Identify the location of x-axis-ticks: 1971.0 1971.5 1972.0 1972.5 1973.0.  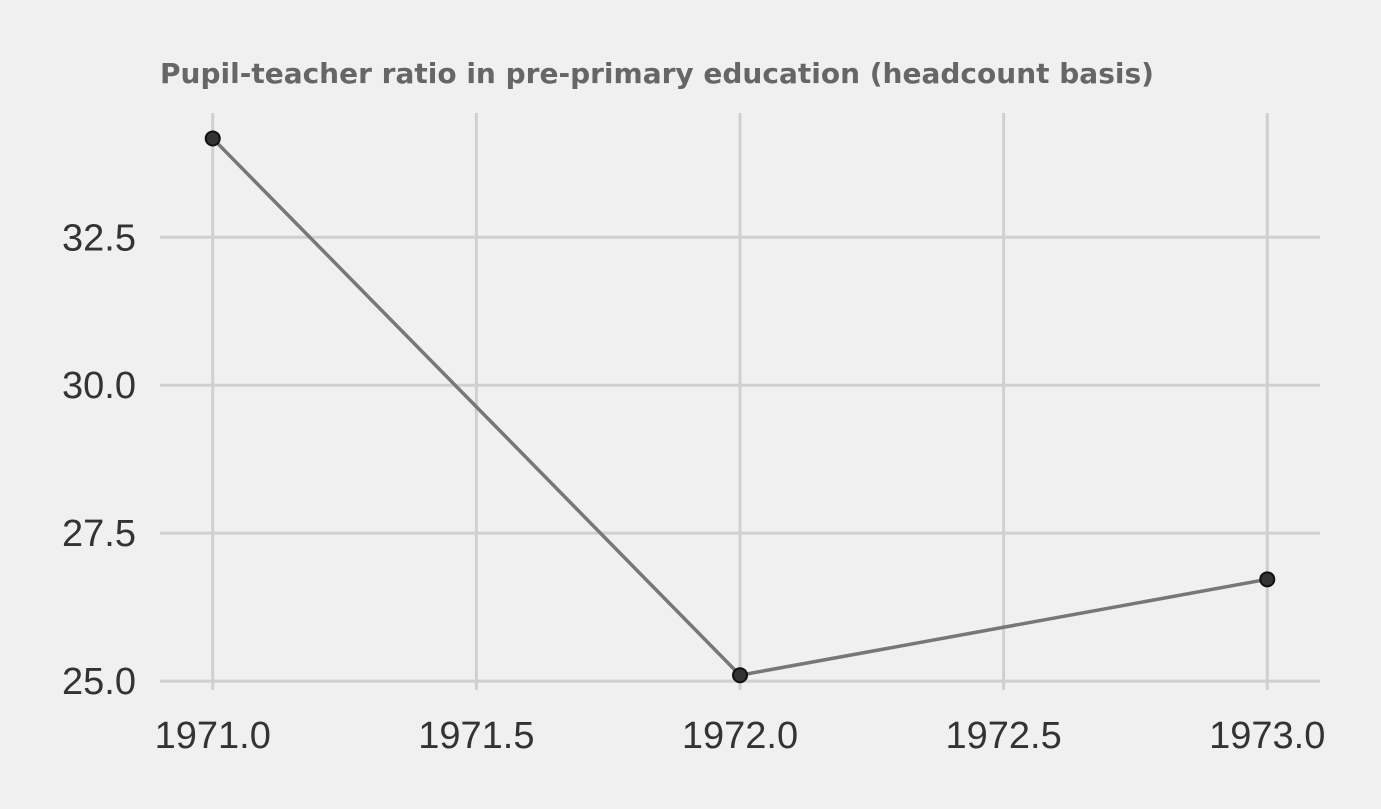
(740, 736).